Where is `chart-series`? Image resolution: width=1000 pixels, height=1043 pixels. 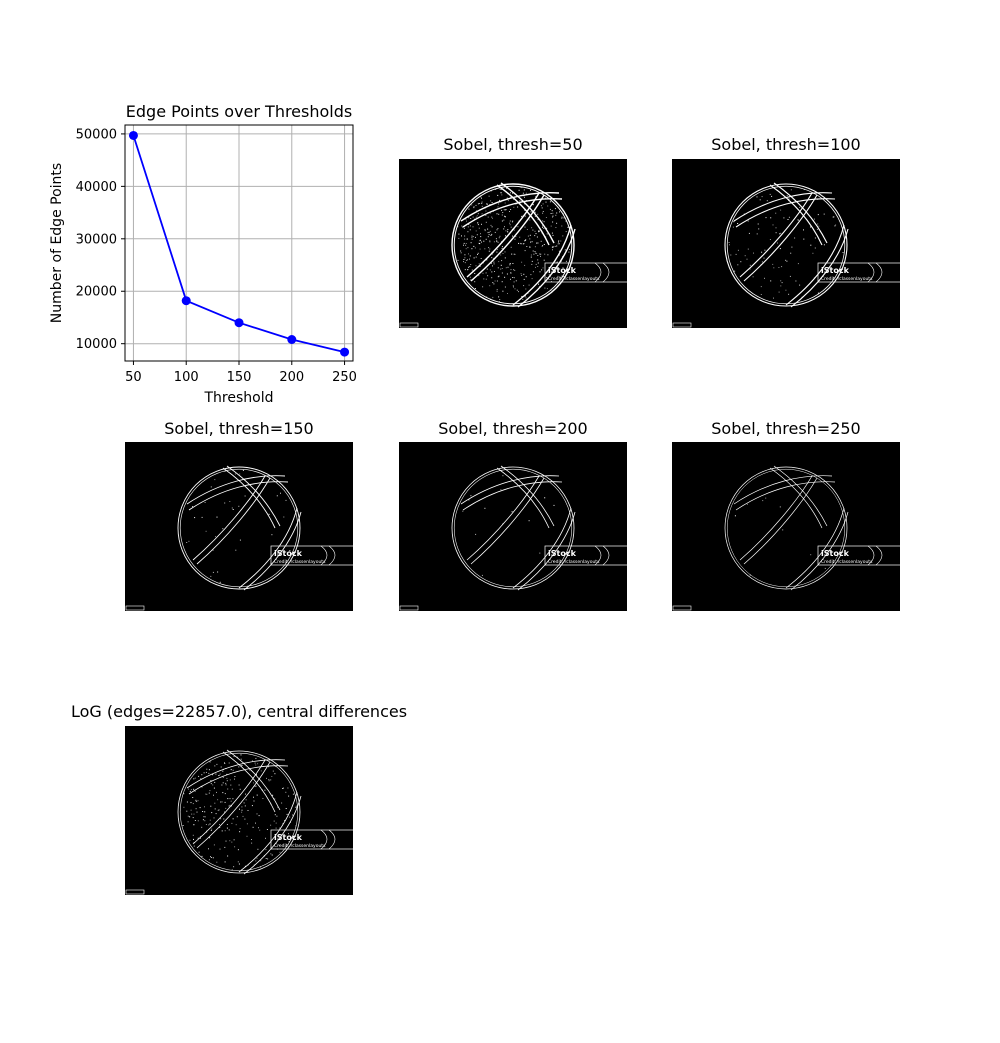
chart-series is located at coordinates (239, 243).